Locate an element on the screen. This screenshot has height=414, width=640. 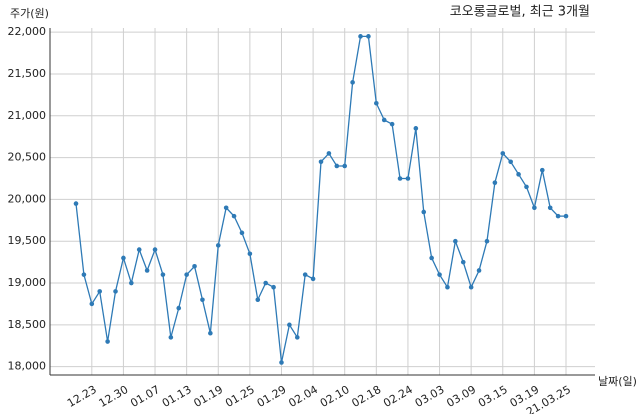
y-tick-label: 19,000 is located at coordinates (27, 282).